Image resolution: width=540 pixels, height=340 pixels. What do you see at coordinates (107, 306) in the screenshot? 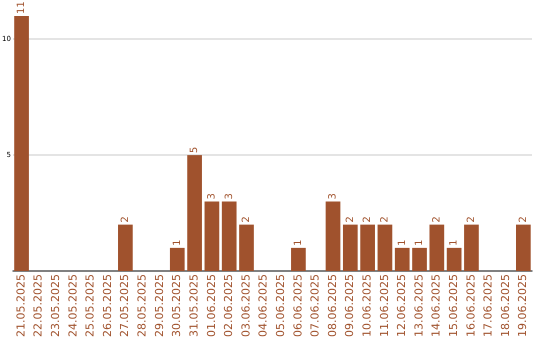
I see `x-tick-label: 26.05.2025` at bounding box center [107, 306].